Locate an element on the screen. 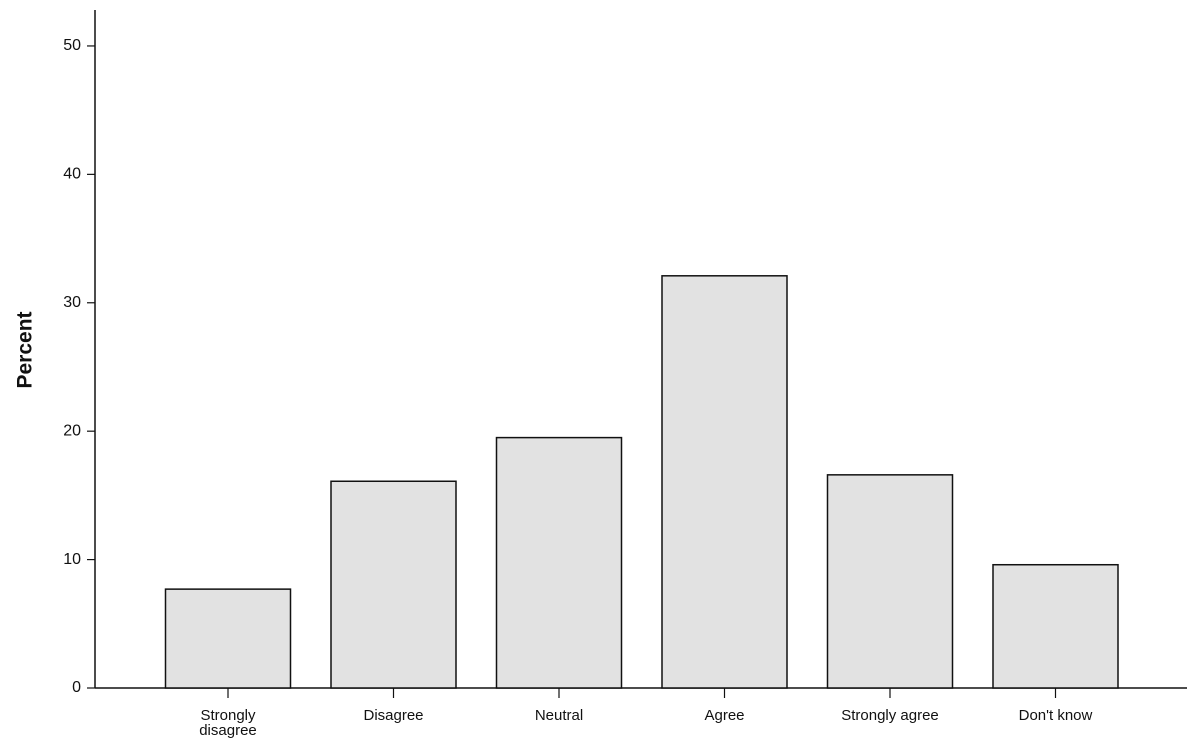 The width and height of the screenshot is (1187, 754). x-tick-label-box: Strongly agree is located at coordinates (890, 716).